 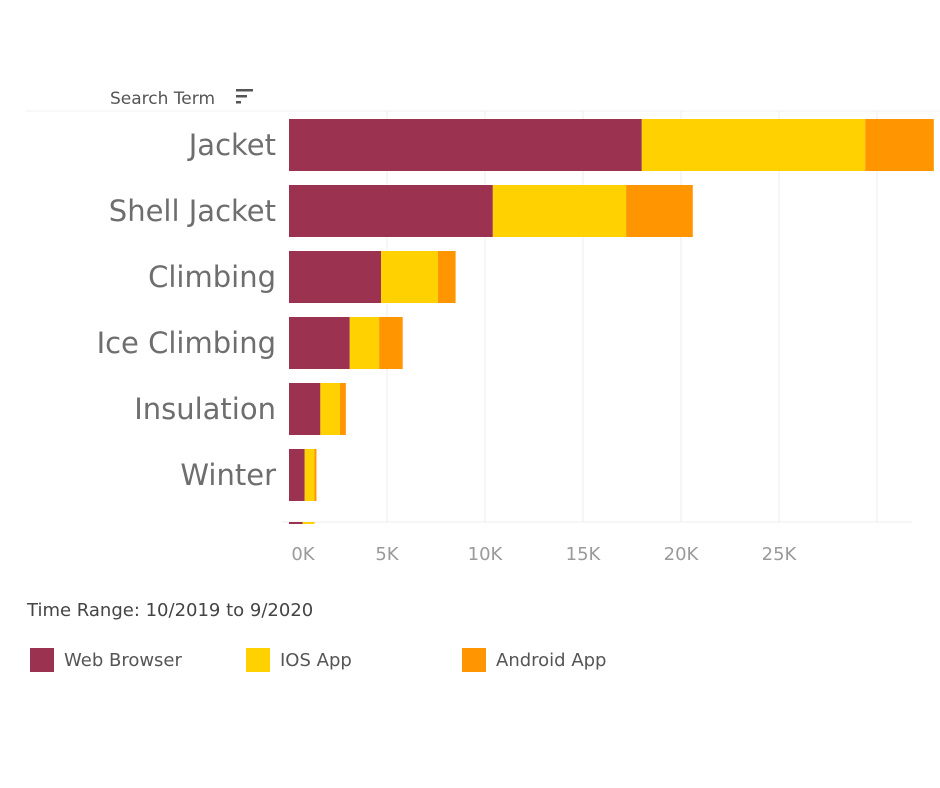 What do you see at coordinates (316, 660) in the screenshot?
I see `legend-label: IOS App` at bounding box center [316, 660].